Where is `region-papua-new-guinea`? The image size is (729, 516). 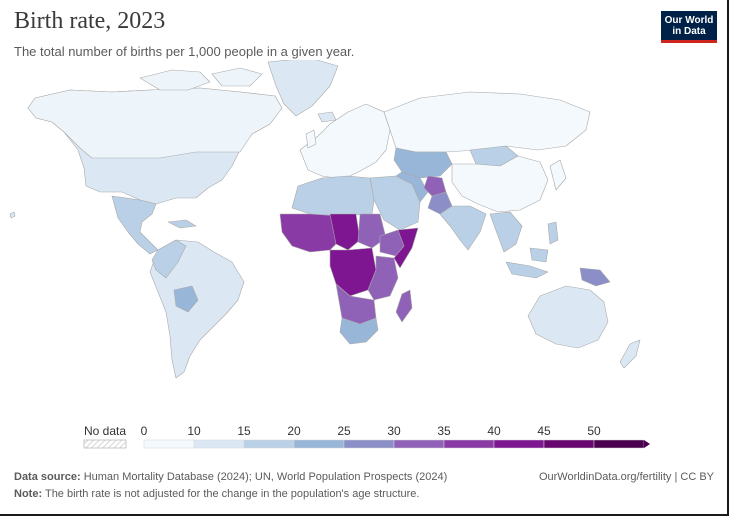
region-papua-new-guinea is located at coordinates (595, 277).